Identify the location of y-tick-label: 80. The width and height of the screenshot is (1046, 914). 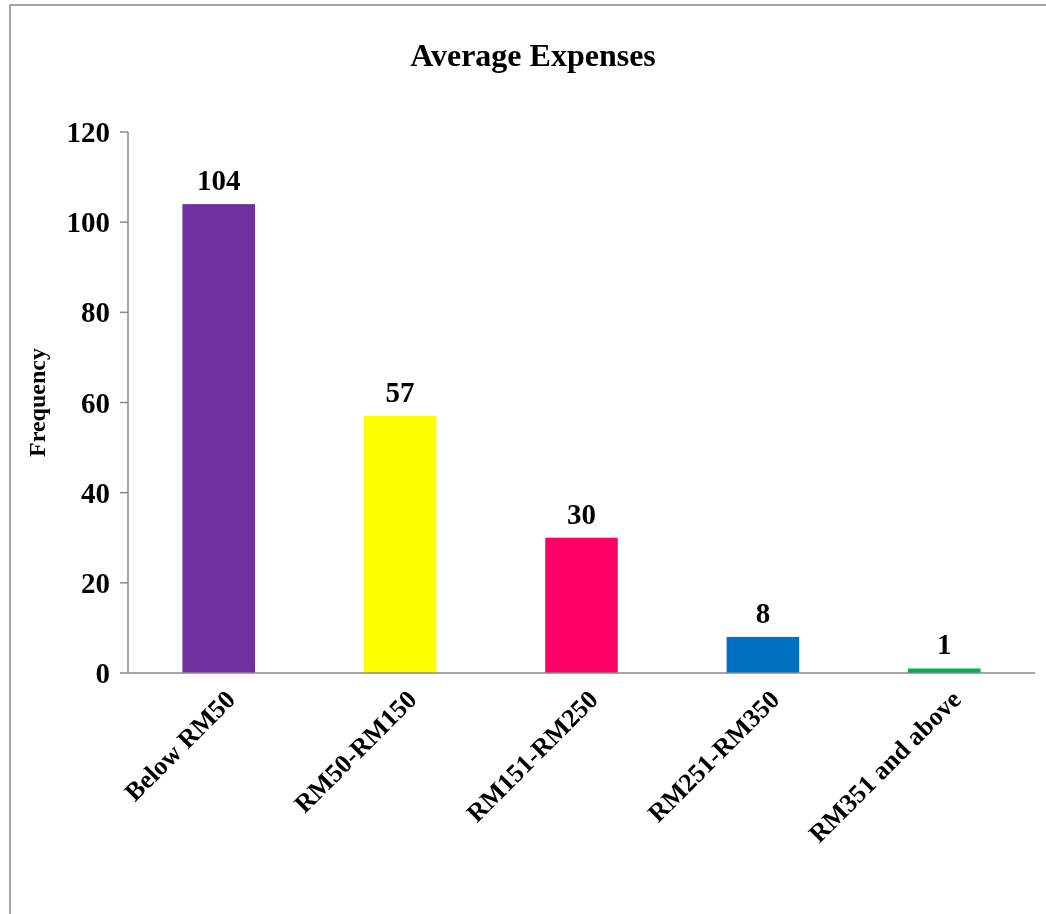
(95, 312).